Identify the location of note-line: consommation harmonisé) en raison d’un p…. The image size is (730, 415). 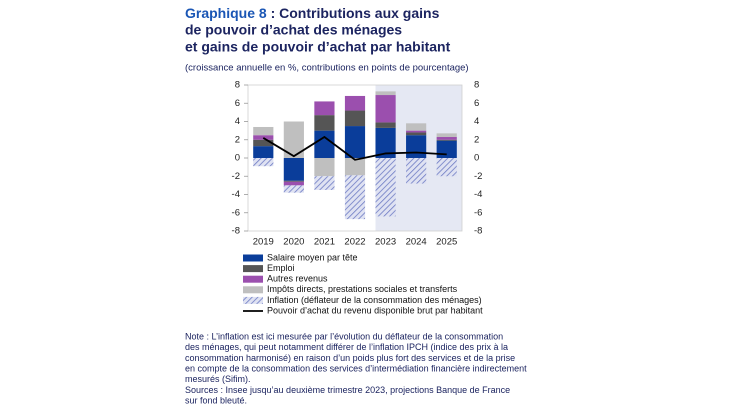
(350, 358).